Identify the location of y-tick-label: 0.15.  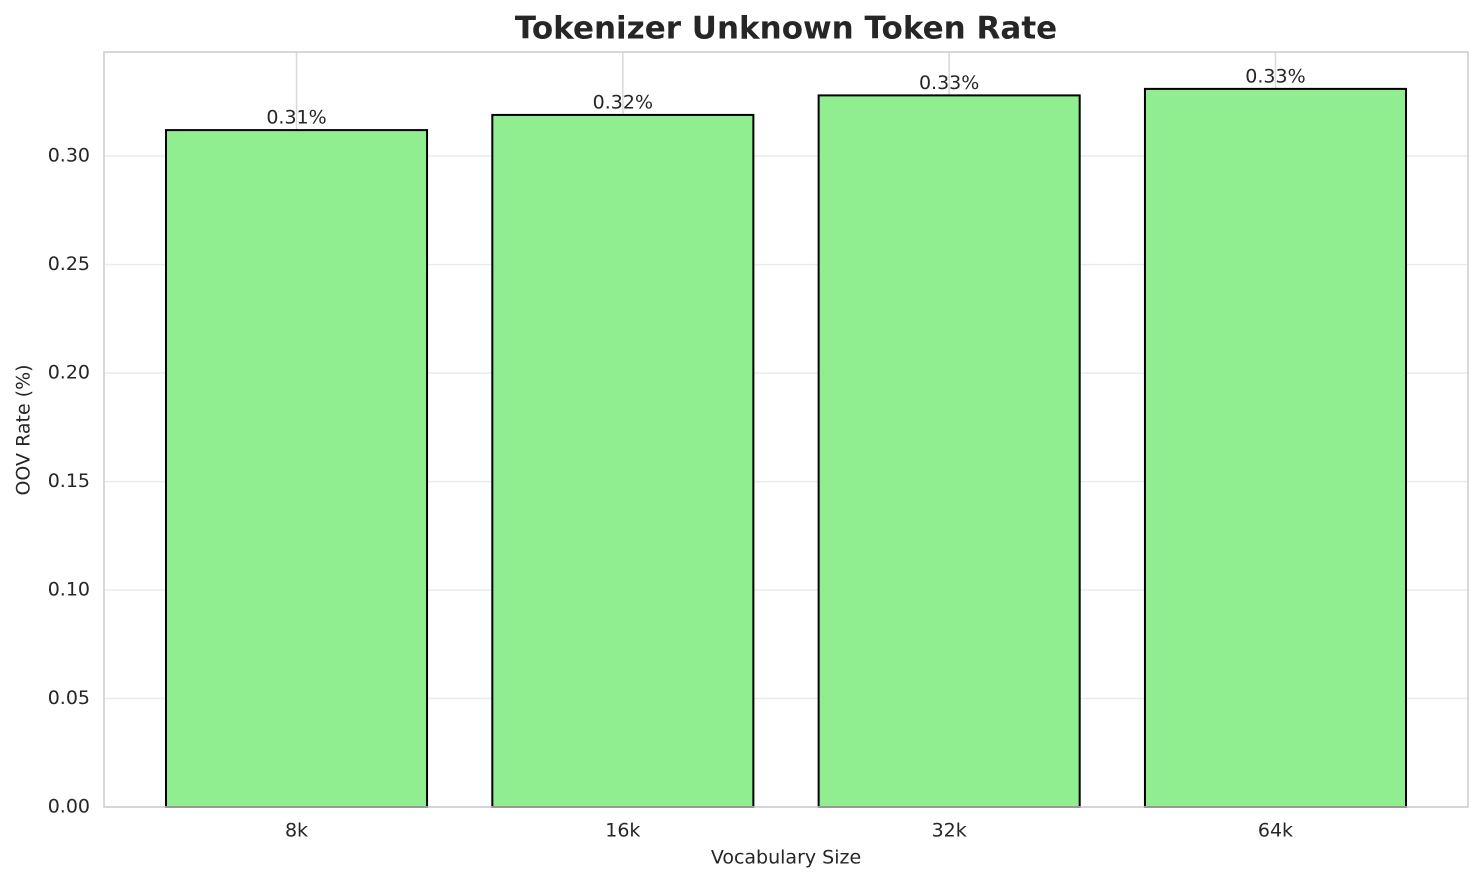
(69, 481).